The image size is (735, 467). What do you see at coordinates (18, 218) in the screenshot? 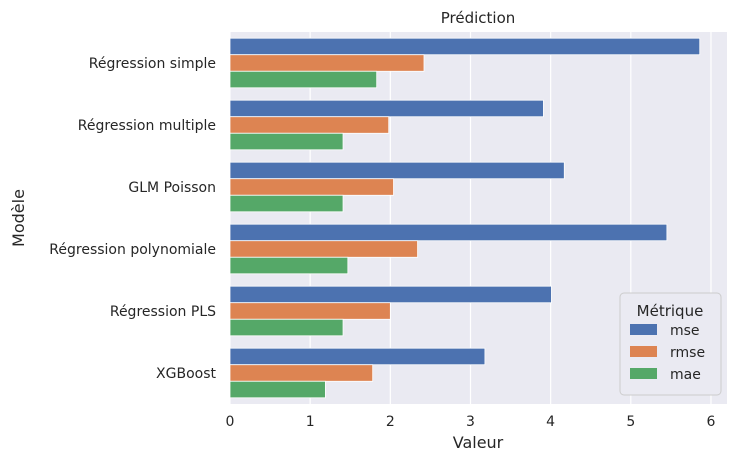
I see `y-axis-label: Modèle` at bounding box center [18, 218].